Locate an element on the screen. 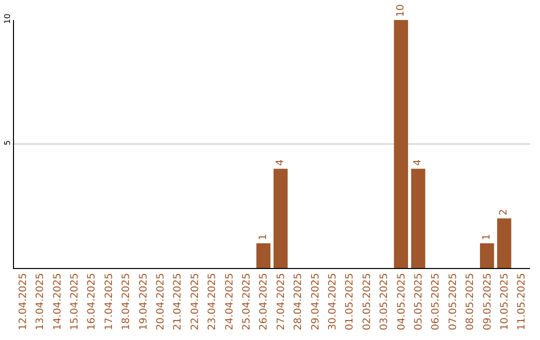 The width and height of the screenshot is (540, 340). x-tick-label: 20.04.2025 is located at coordinates (160, 301).